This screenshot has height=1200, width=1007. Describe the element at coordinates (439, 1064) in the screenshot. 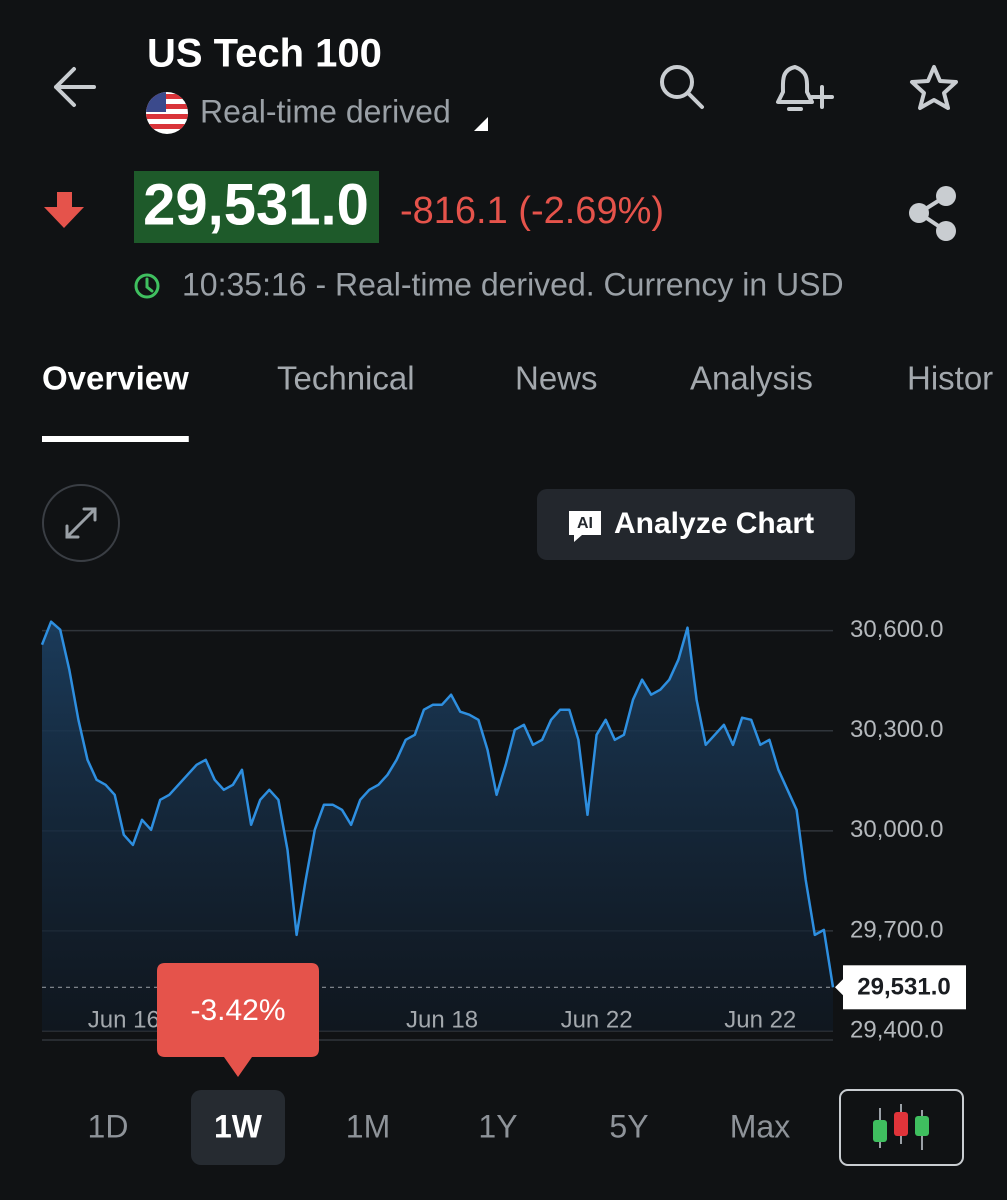

I see `range-selector: 1D 1W 1M 1Y 5Y Max -3.42%` at that location.